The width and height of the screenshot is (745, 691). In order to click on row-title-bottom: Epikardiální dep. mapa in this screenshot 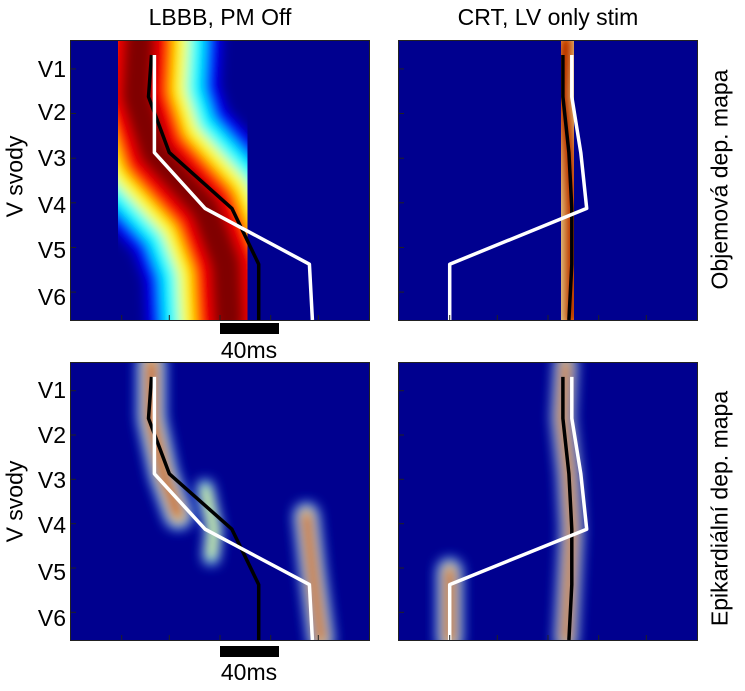, I will do `click(719, 508)`.